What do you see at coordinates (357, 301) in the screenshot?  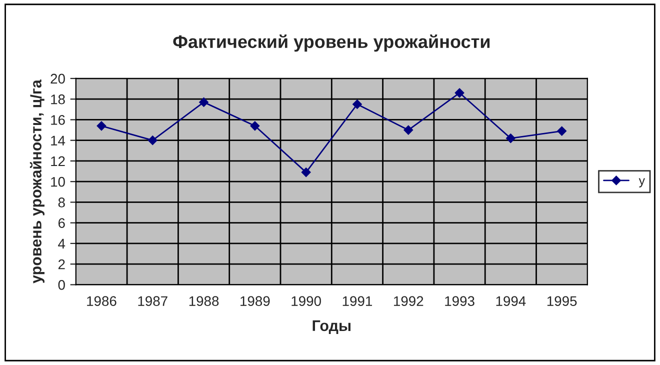 I see `x-tick-label: 1991` at bounding box center [357, 301].